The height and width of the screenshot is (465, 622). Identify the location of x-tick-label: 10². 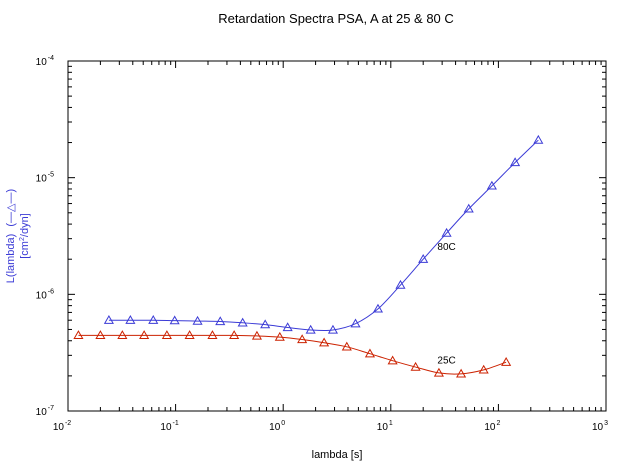
(492, 426).